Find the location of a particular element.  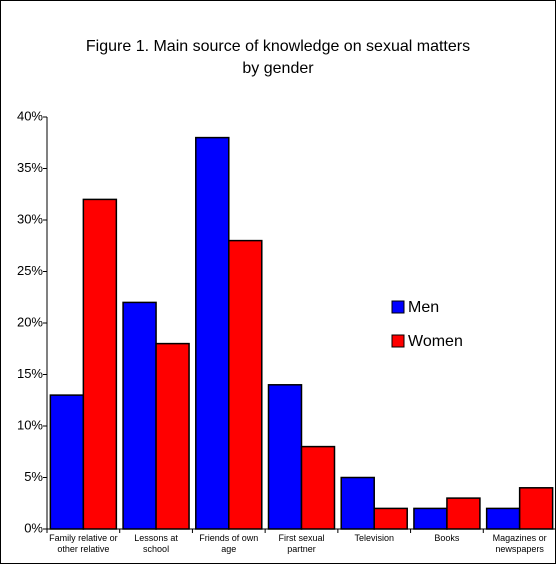

y-tick-label: 35% is located at coordinates (30, 167).